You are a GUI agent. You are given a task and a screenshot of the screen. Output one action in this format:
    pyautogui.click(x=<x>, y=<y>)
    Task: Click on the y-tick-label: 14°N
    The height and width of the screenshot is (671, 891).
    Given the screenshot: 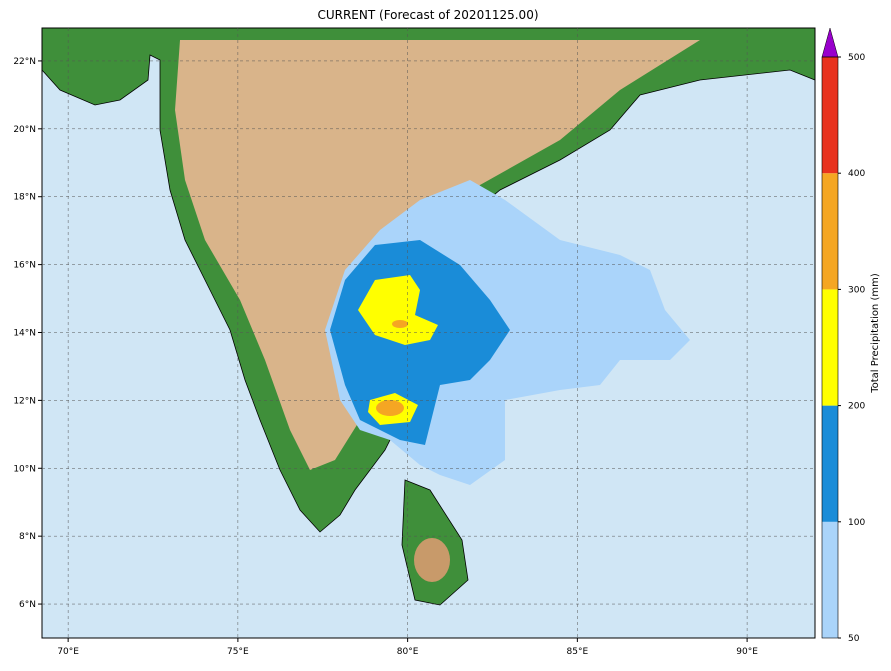 What is the action you would take?
    pyautogui.click(x=24, y=333)
    